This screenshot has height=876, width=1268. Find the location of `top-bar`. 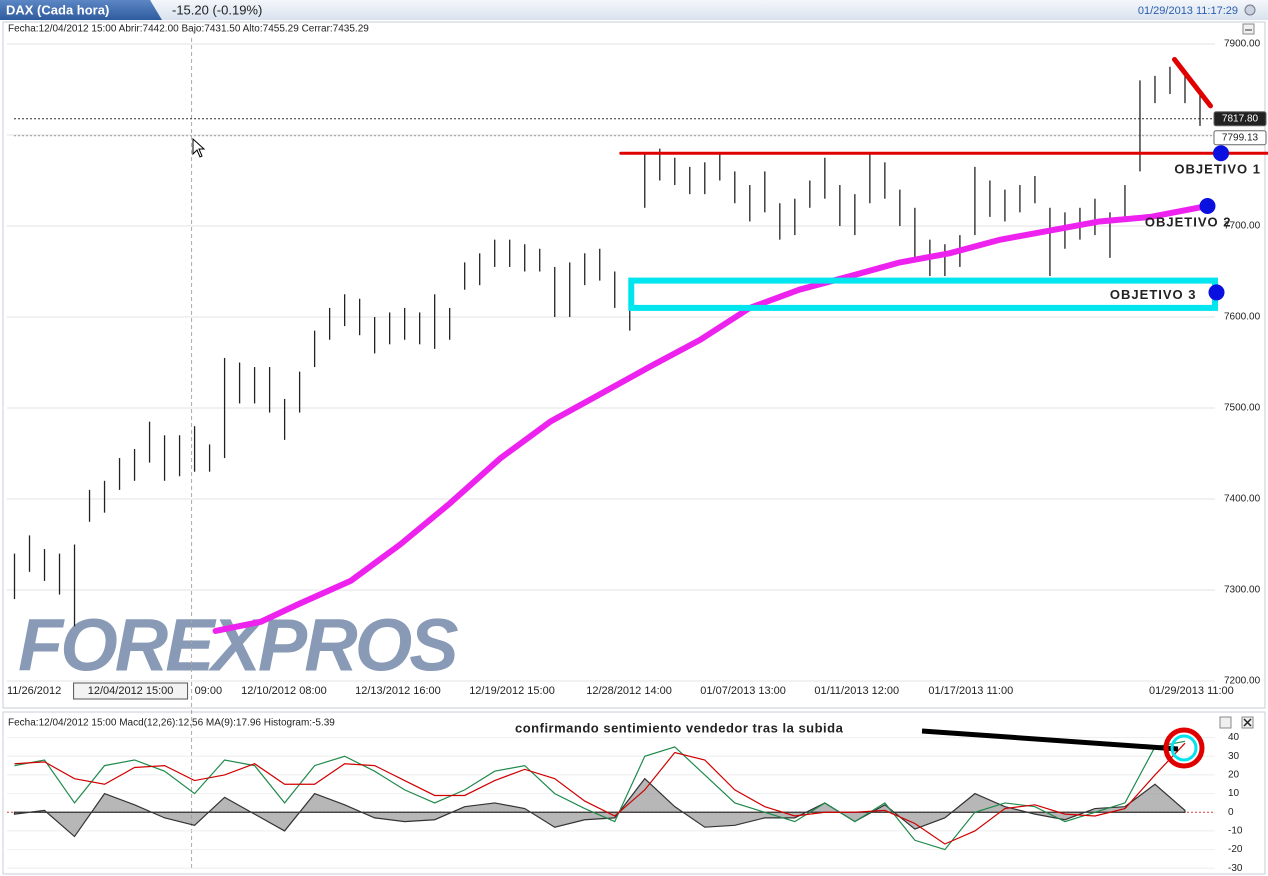

top-bar is located at coordinates (634, 10).